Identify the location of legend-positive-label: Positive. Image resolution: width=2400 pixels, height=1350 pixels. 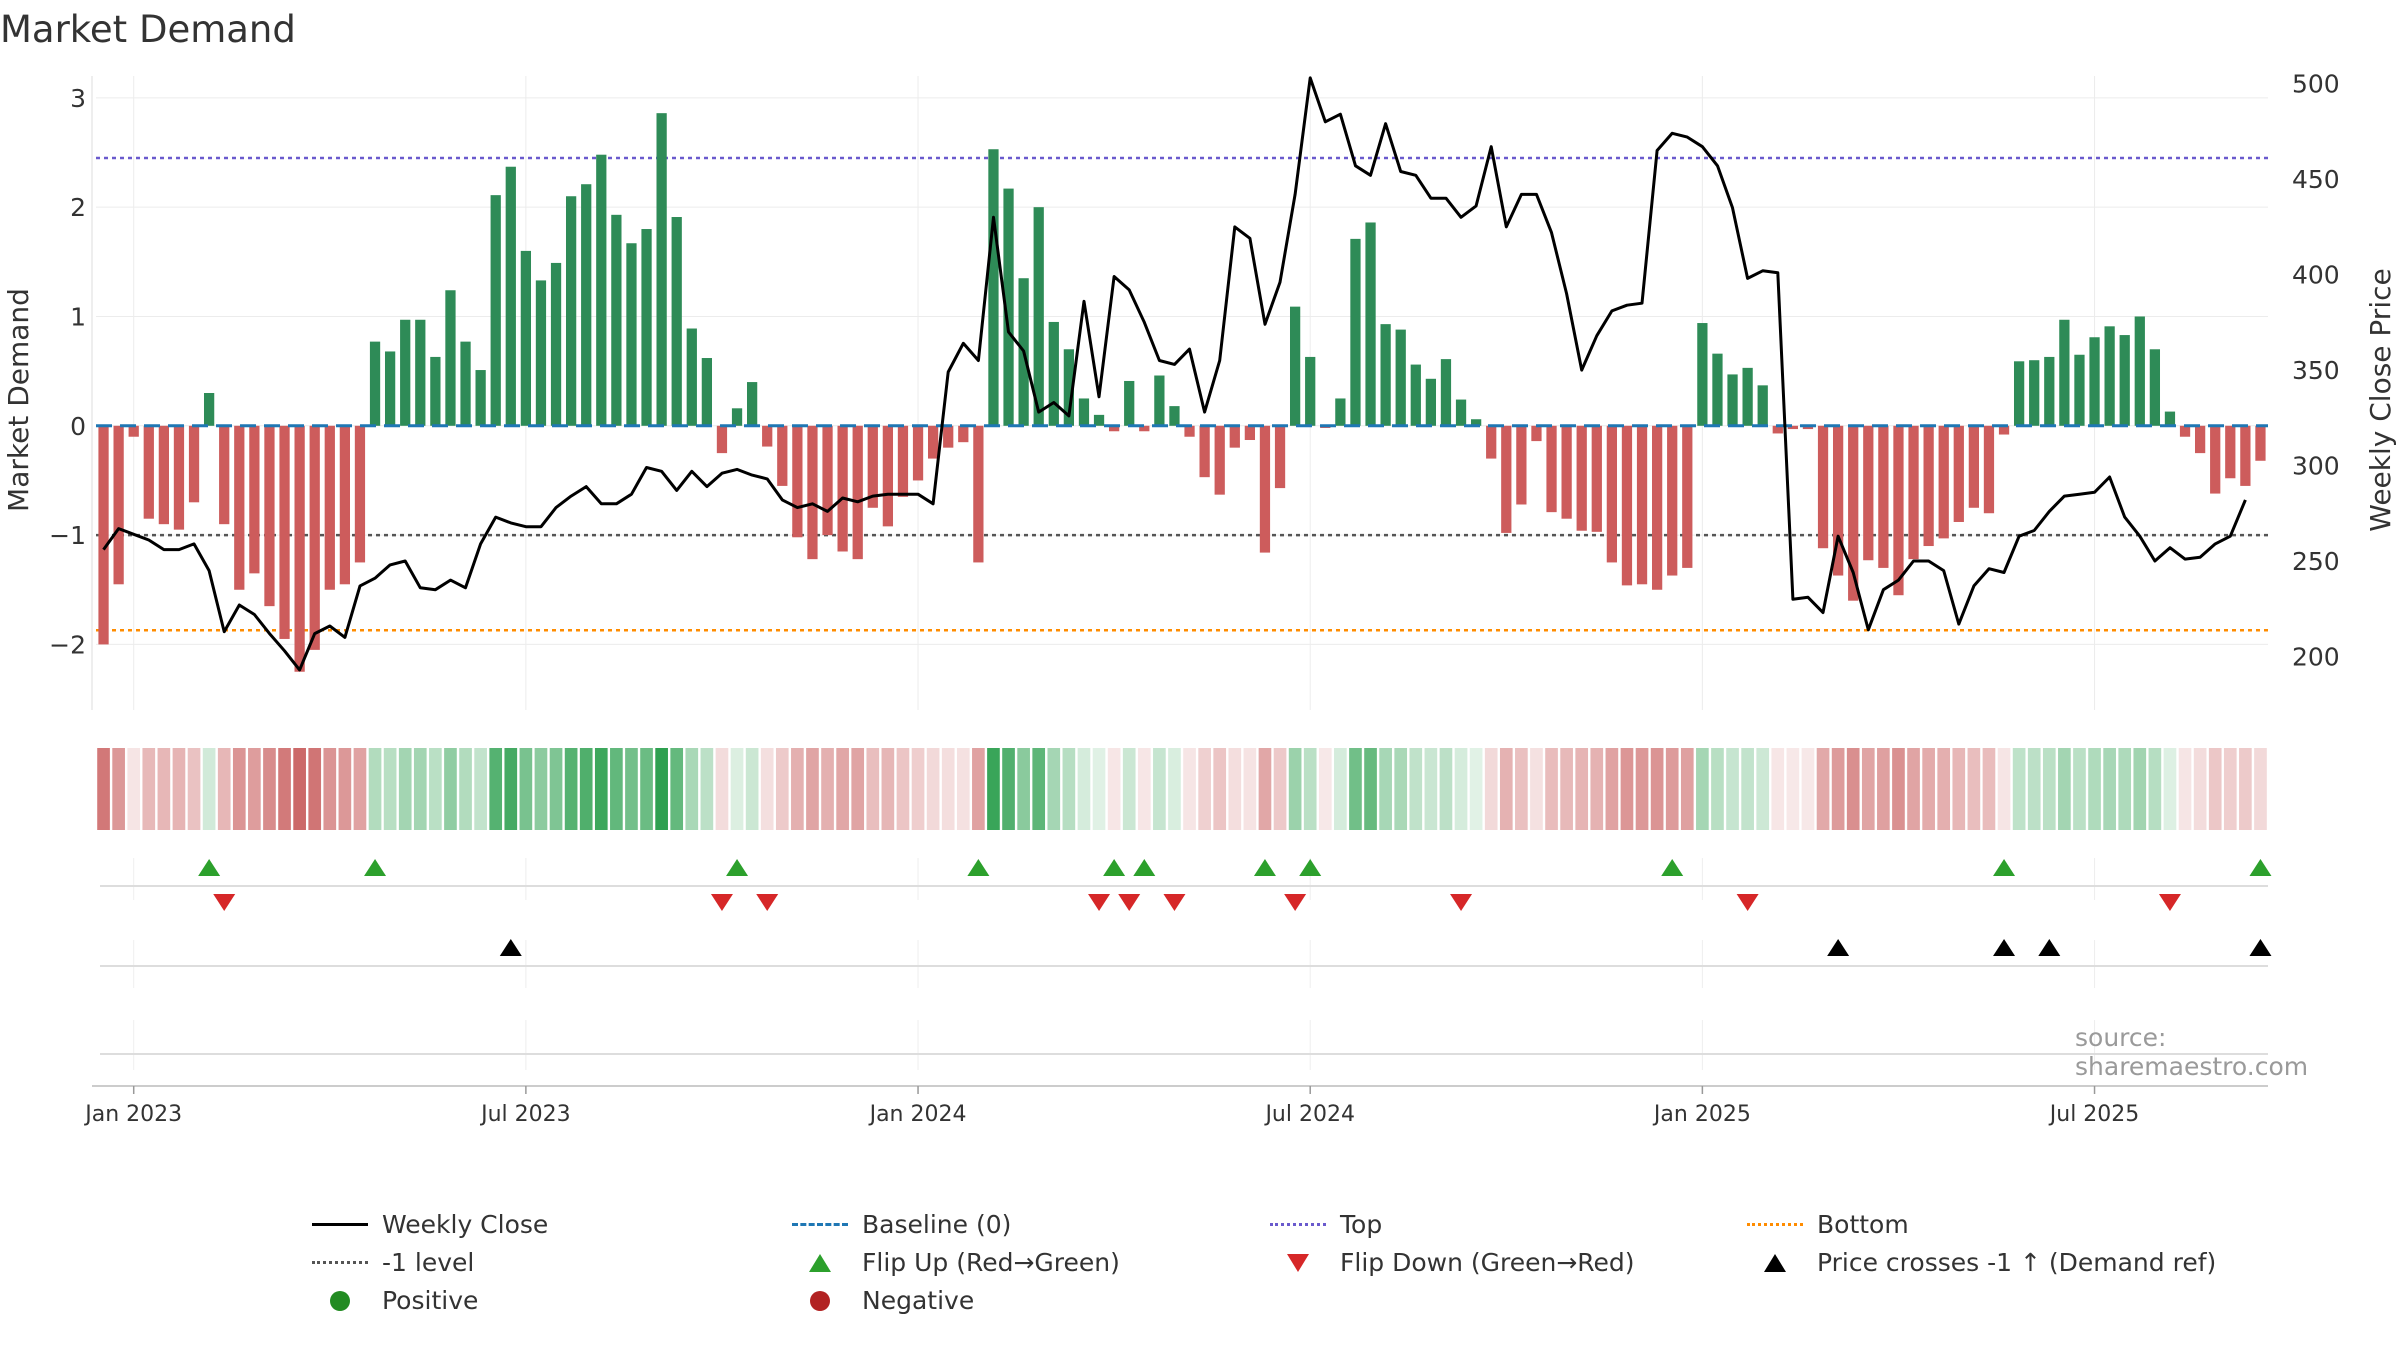
(430, 1300).